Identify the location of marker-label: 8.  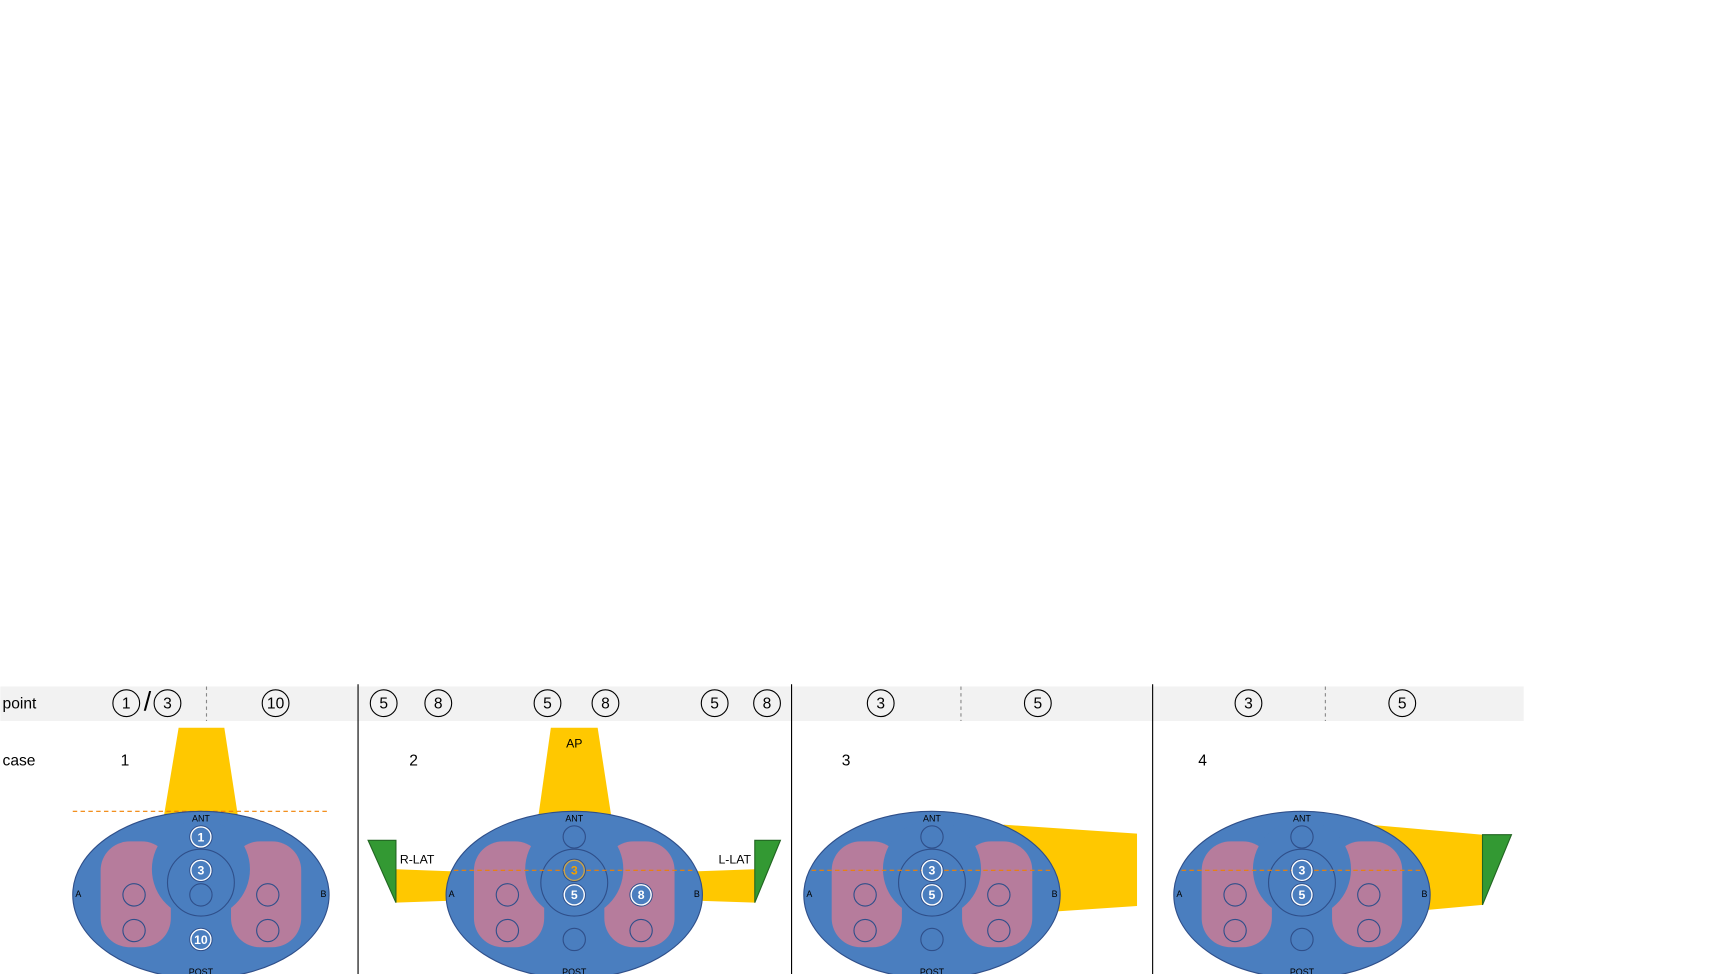
(641, 895).